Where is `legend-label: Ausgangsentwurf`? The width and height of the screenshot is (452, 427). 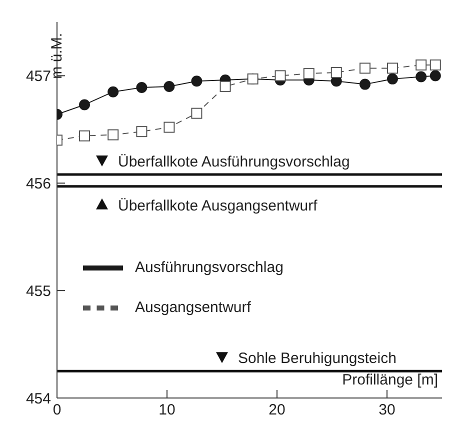
legend-label: Ausgangsentwurf is located at coordinates (193, 308).